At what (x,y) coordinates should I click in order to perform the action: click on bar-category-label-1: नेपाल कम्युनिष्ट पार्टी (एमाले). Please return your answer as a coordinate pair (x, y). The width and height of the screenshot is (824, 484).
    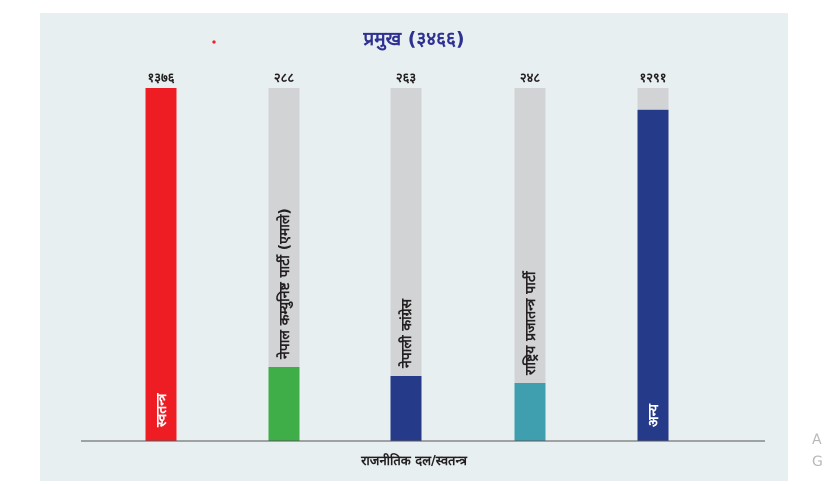
    Looking at the image, I should click on (285, 284).